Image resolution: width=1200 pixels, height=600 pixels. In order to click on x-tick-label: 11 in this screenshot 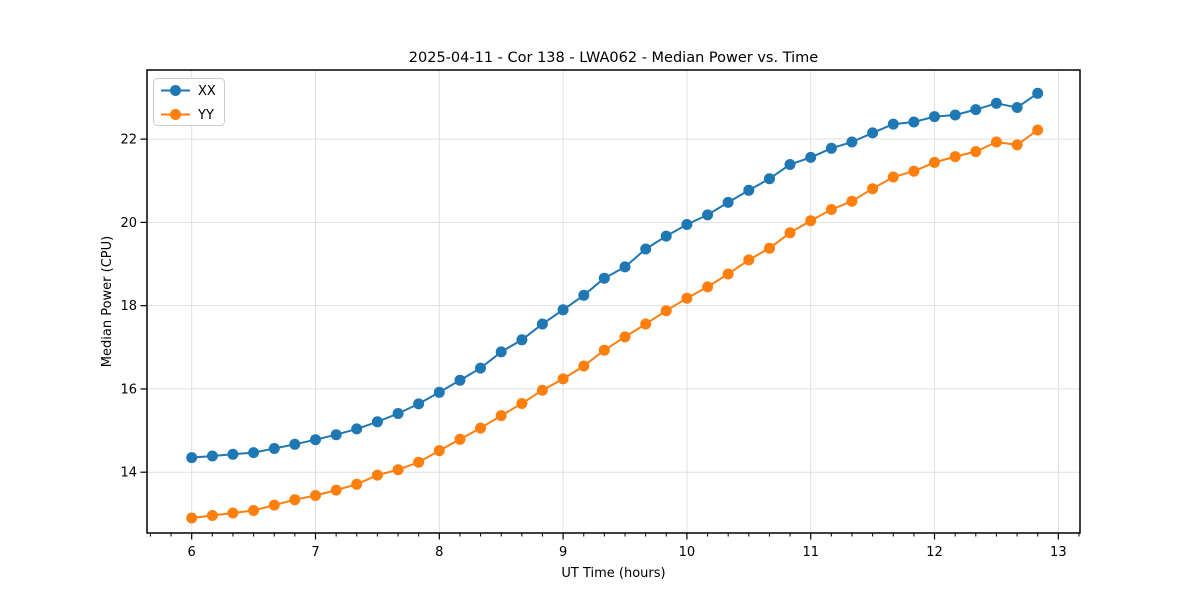, I will do `click(810, 552)`.